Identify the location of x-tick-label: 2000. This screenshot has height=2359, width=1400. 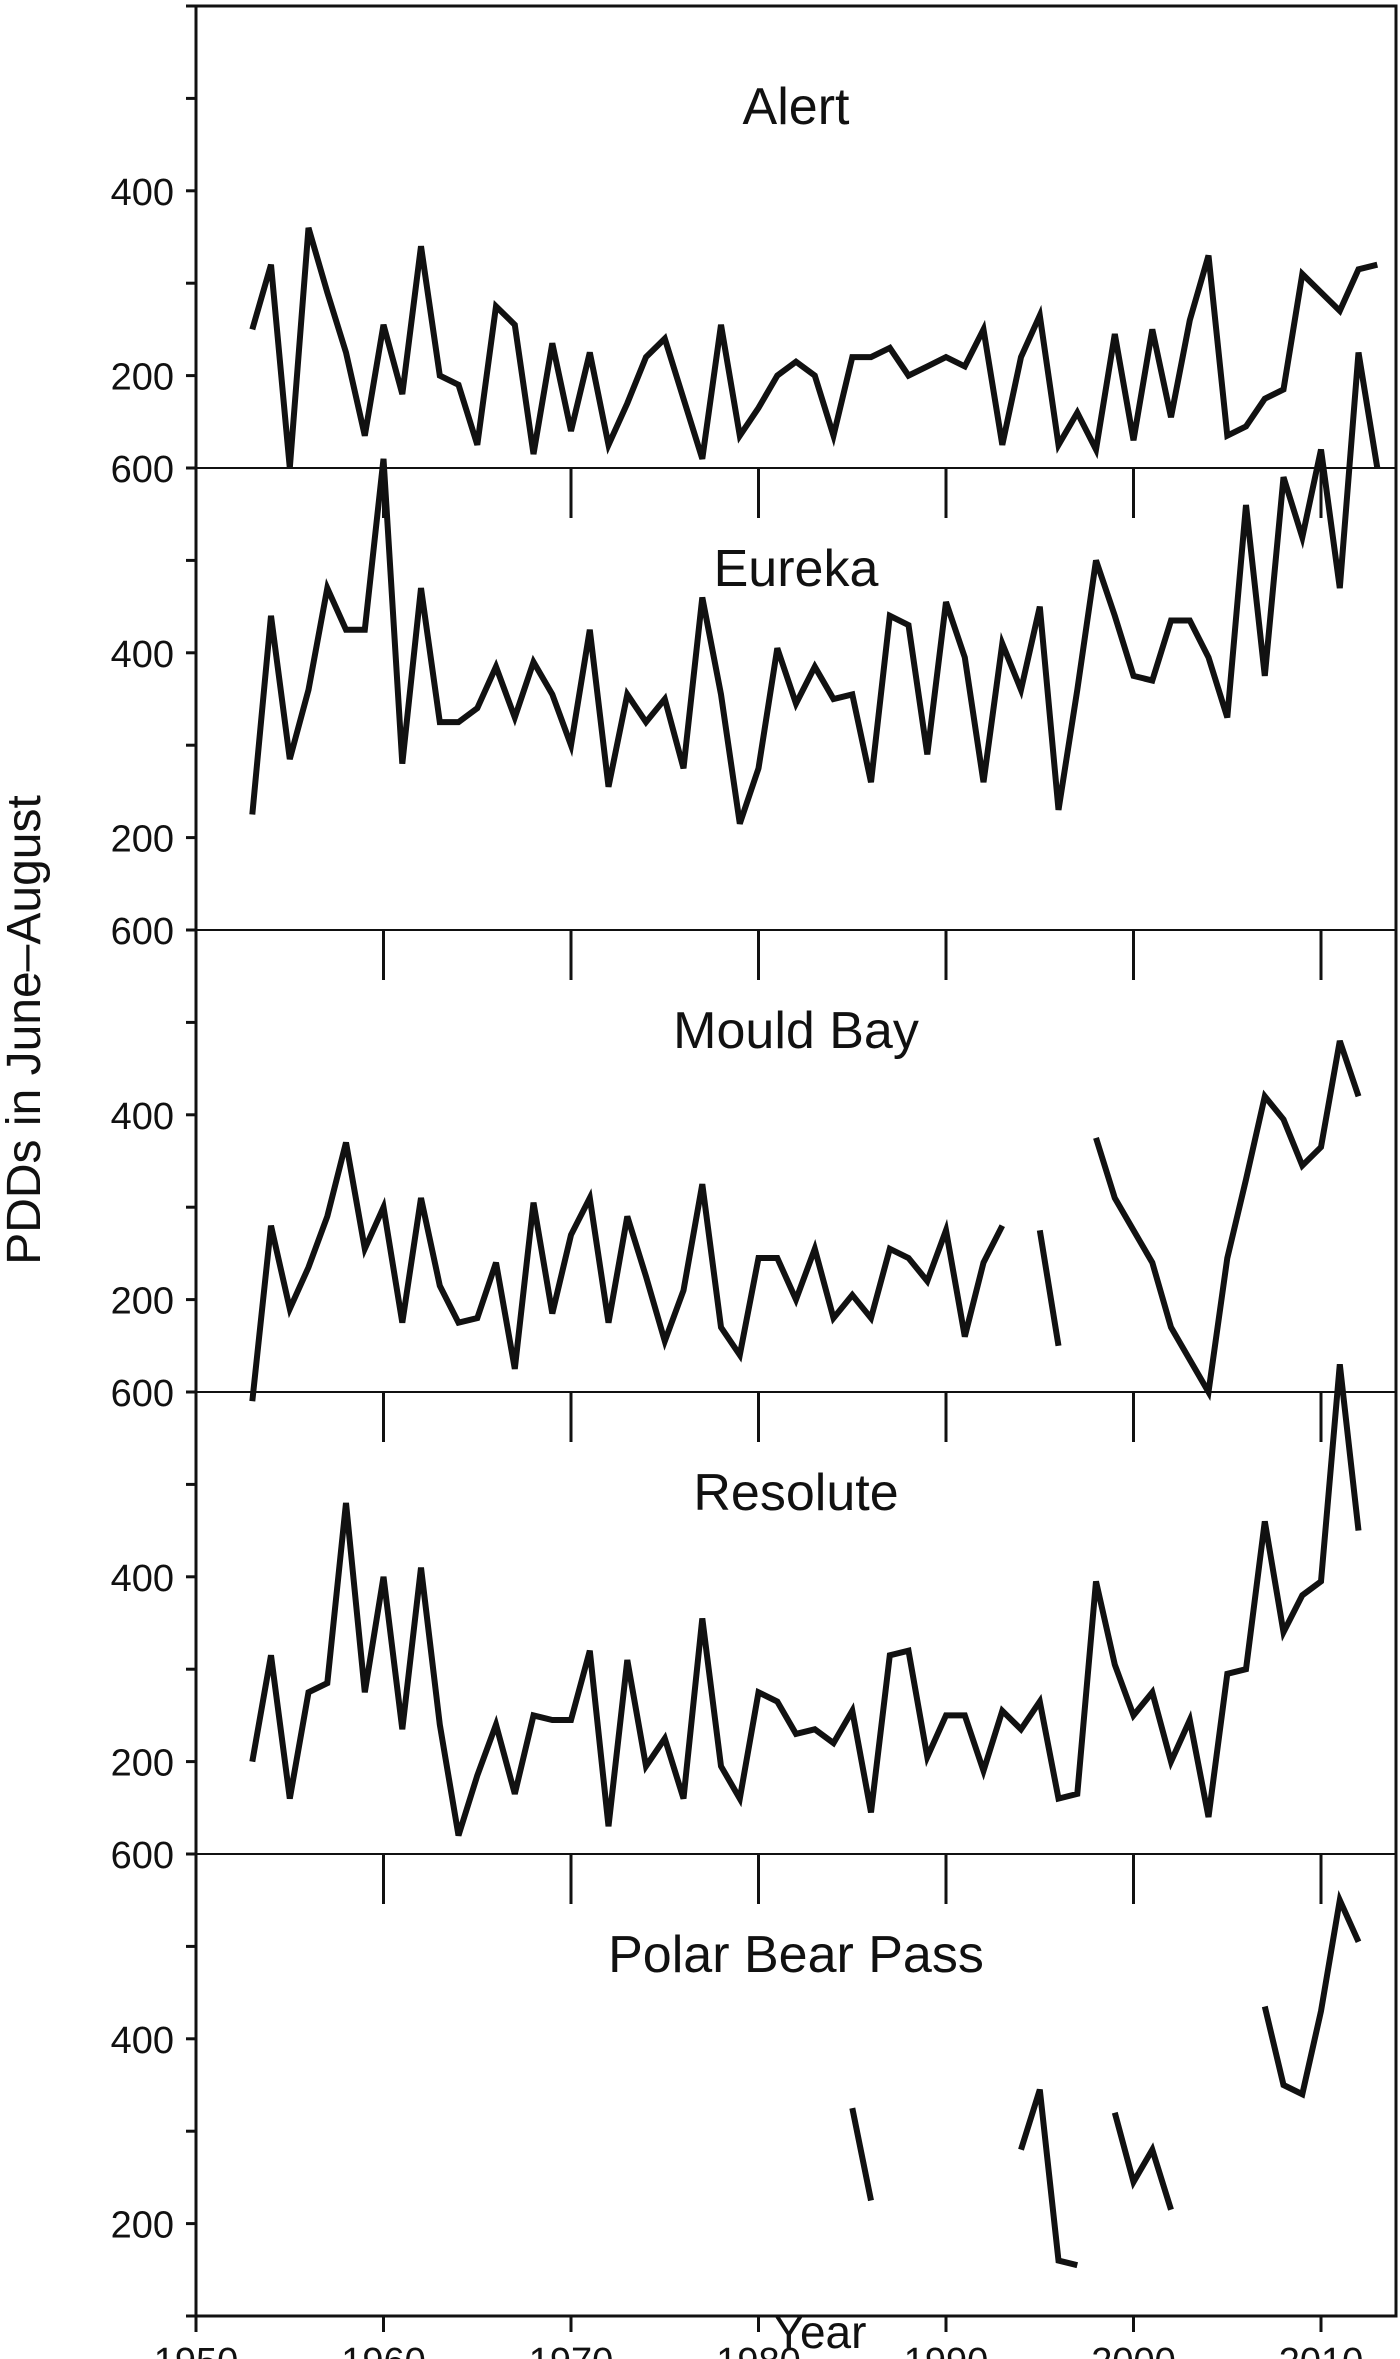
(1133, 2350).